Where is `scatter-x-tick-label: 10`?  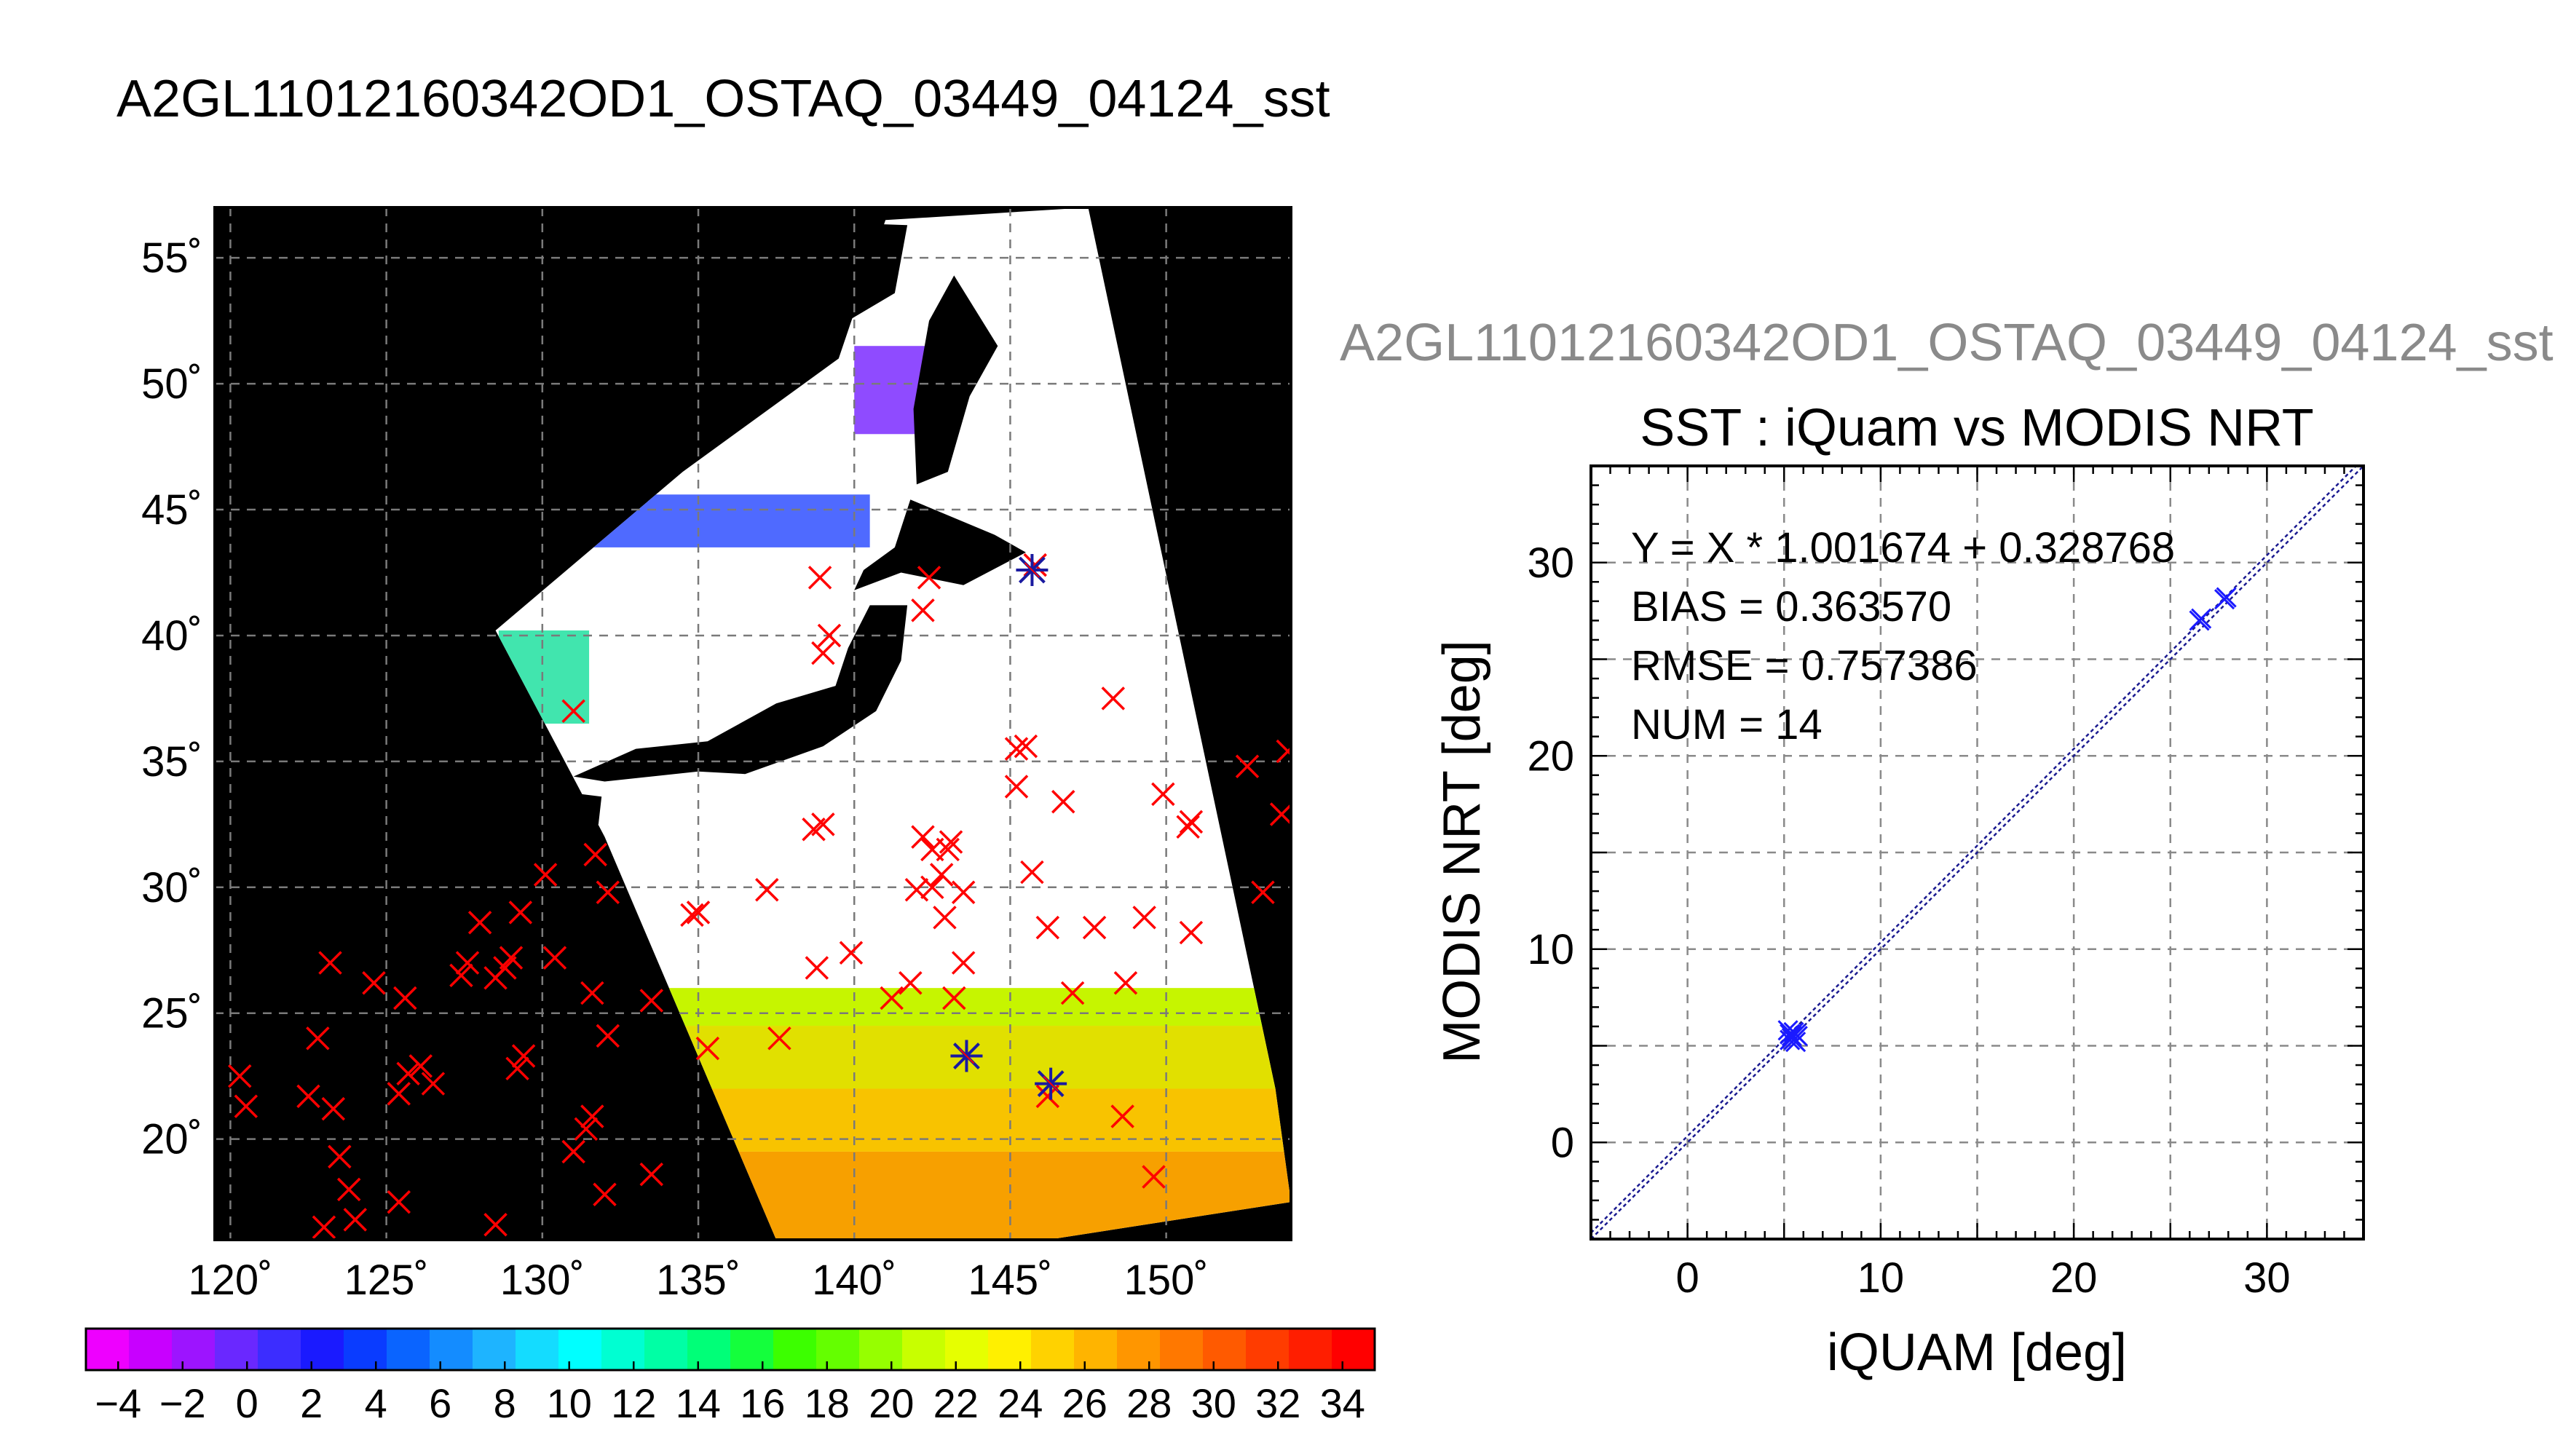
scatter-x-tick-label: 10 is located at coordinates (1881, 1278).